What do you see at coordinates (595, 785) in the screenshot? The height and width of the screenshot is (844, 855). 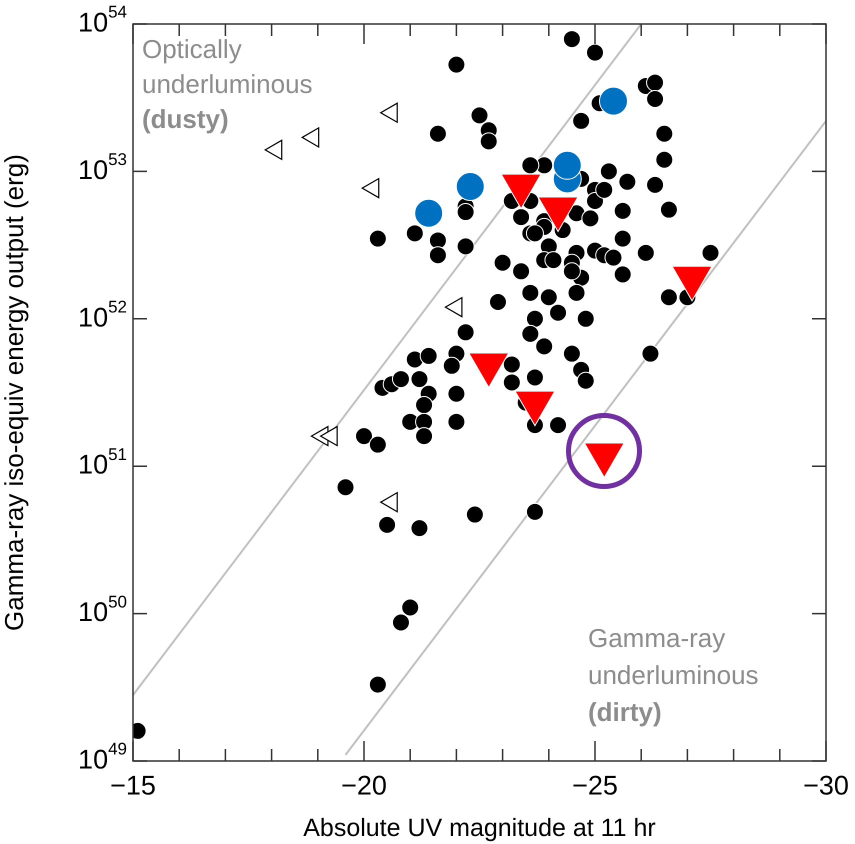 I see `x-tick-label: −25` at bounding box center [595, 785].